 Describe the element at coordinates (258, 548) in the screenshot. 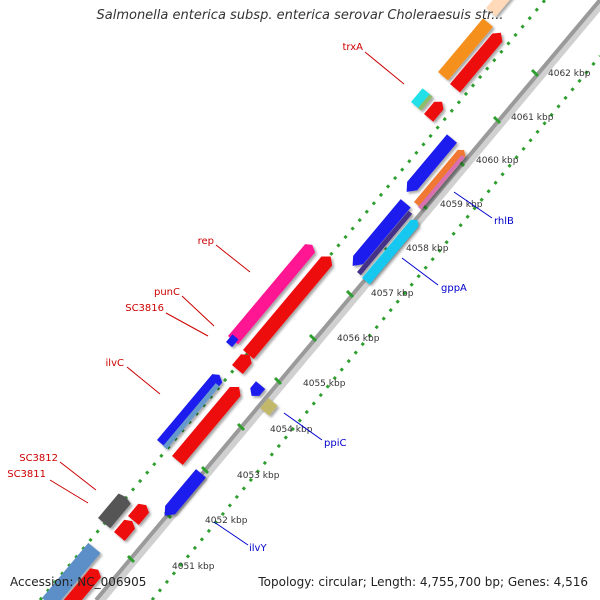

I see `gene-label: ilvY` at that location.